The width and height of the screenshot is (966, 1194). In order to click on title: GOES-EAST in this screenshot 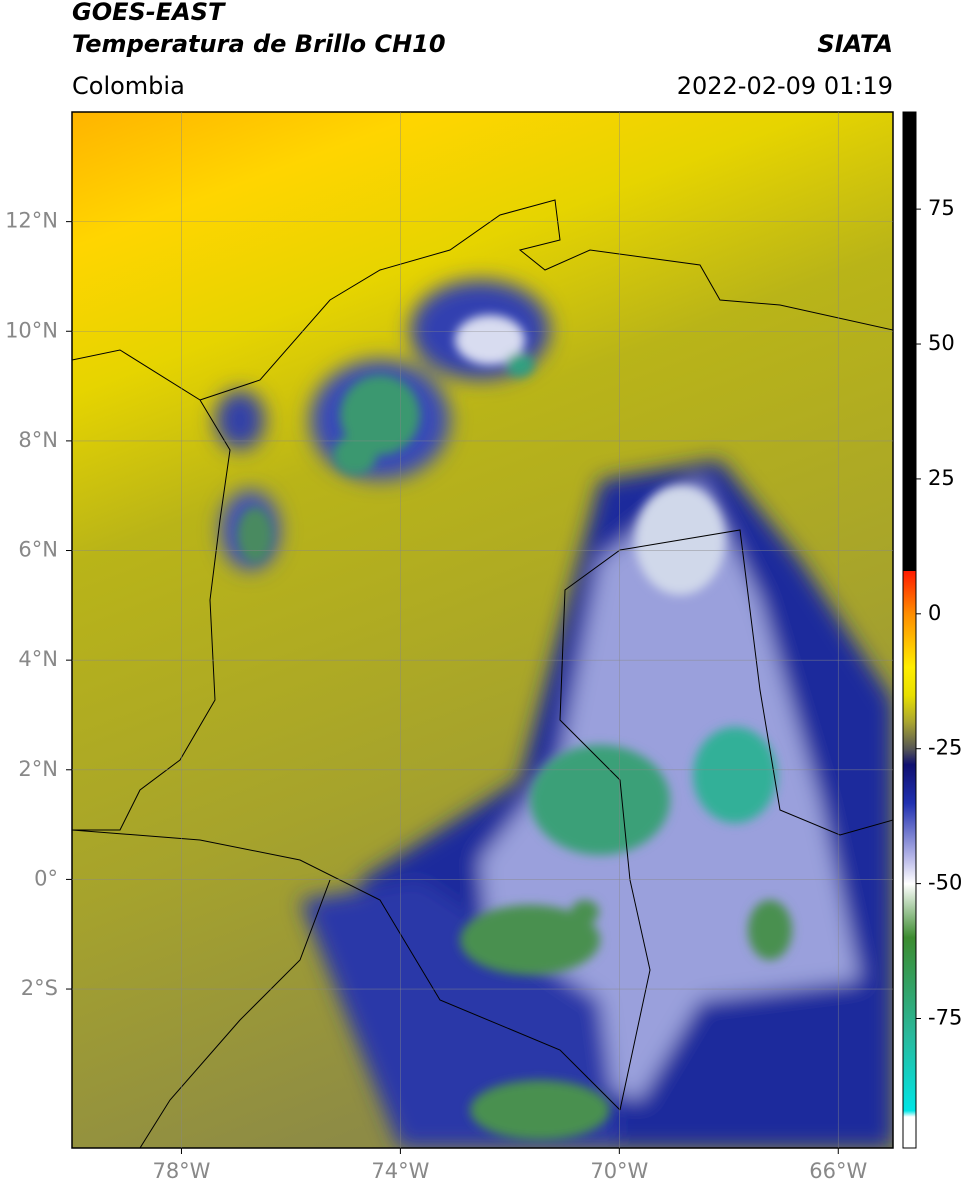, I will do `click(149, 13)`.